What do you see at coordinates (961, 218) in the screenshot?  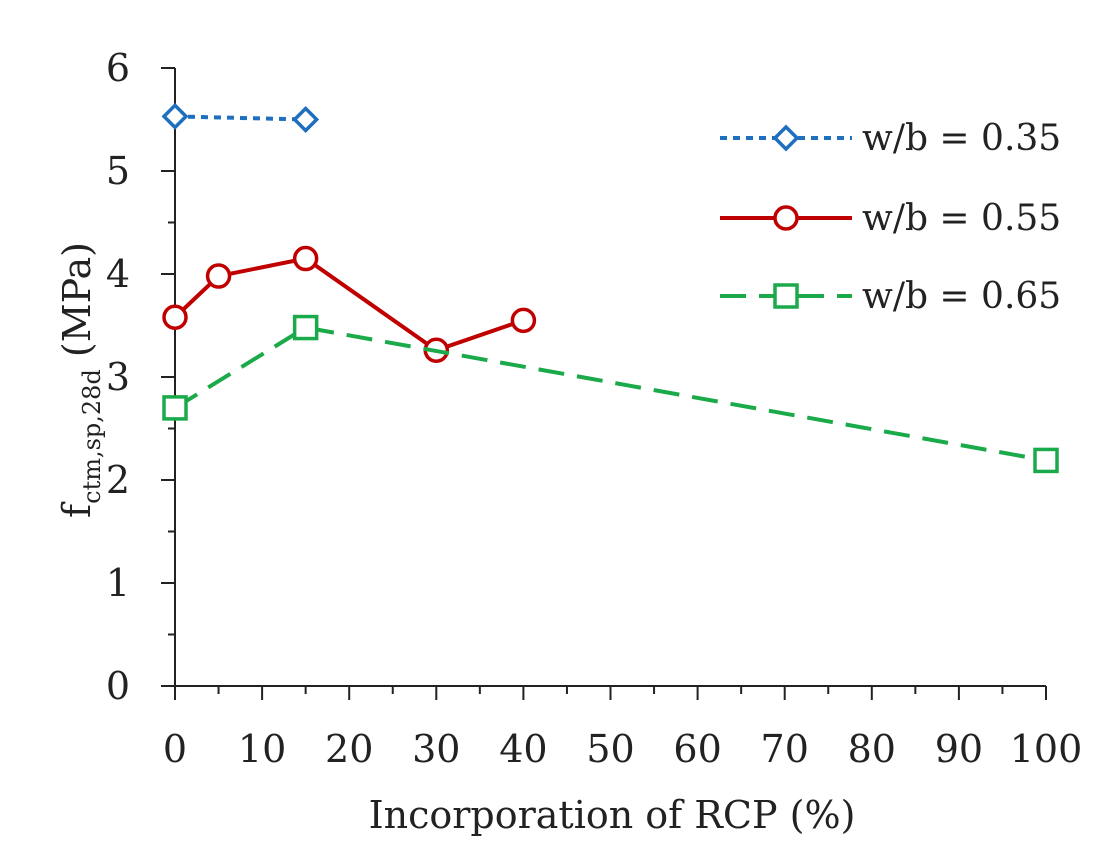 I see `legend-label: w/b = 0.55` at bounding box center [961, 218].